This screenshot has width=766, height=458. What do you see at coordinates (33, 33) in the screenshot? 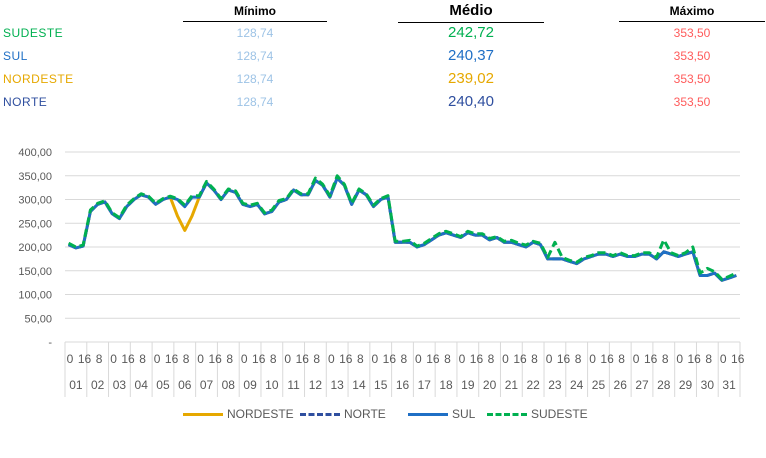
I see `region-label: SUDESTE` at bounding box center [33, 33].